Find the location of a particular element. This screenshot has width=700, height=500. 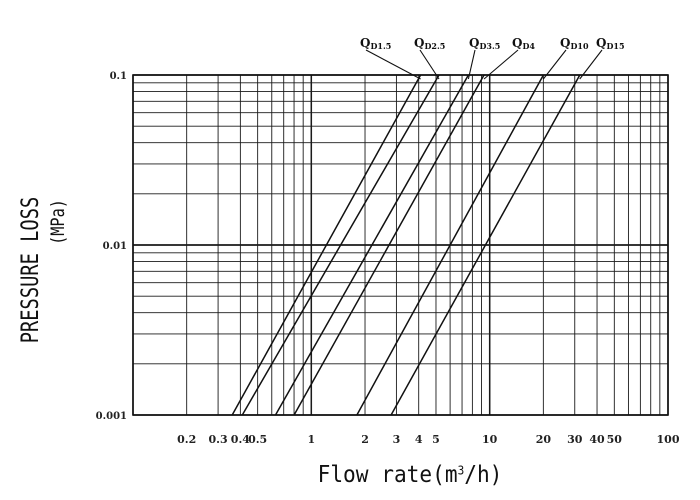

series-label: QD1.5 is located at coordinates (375, 43).